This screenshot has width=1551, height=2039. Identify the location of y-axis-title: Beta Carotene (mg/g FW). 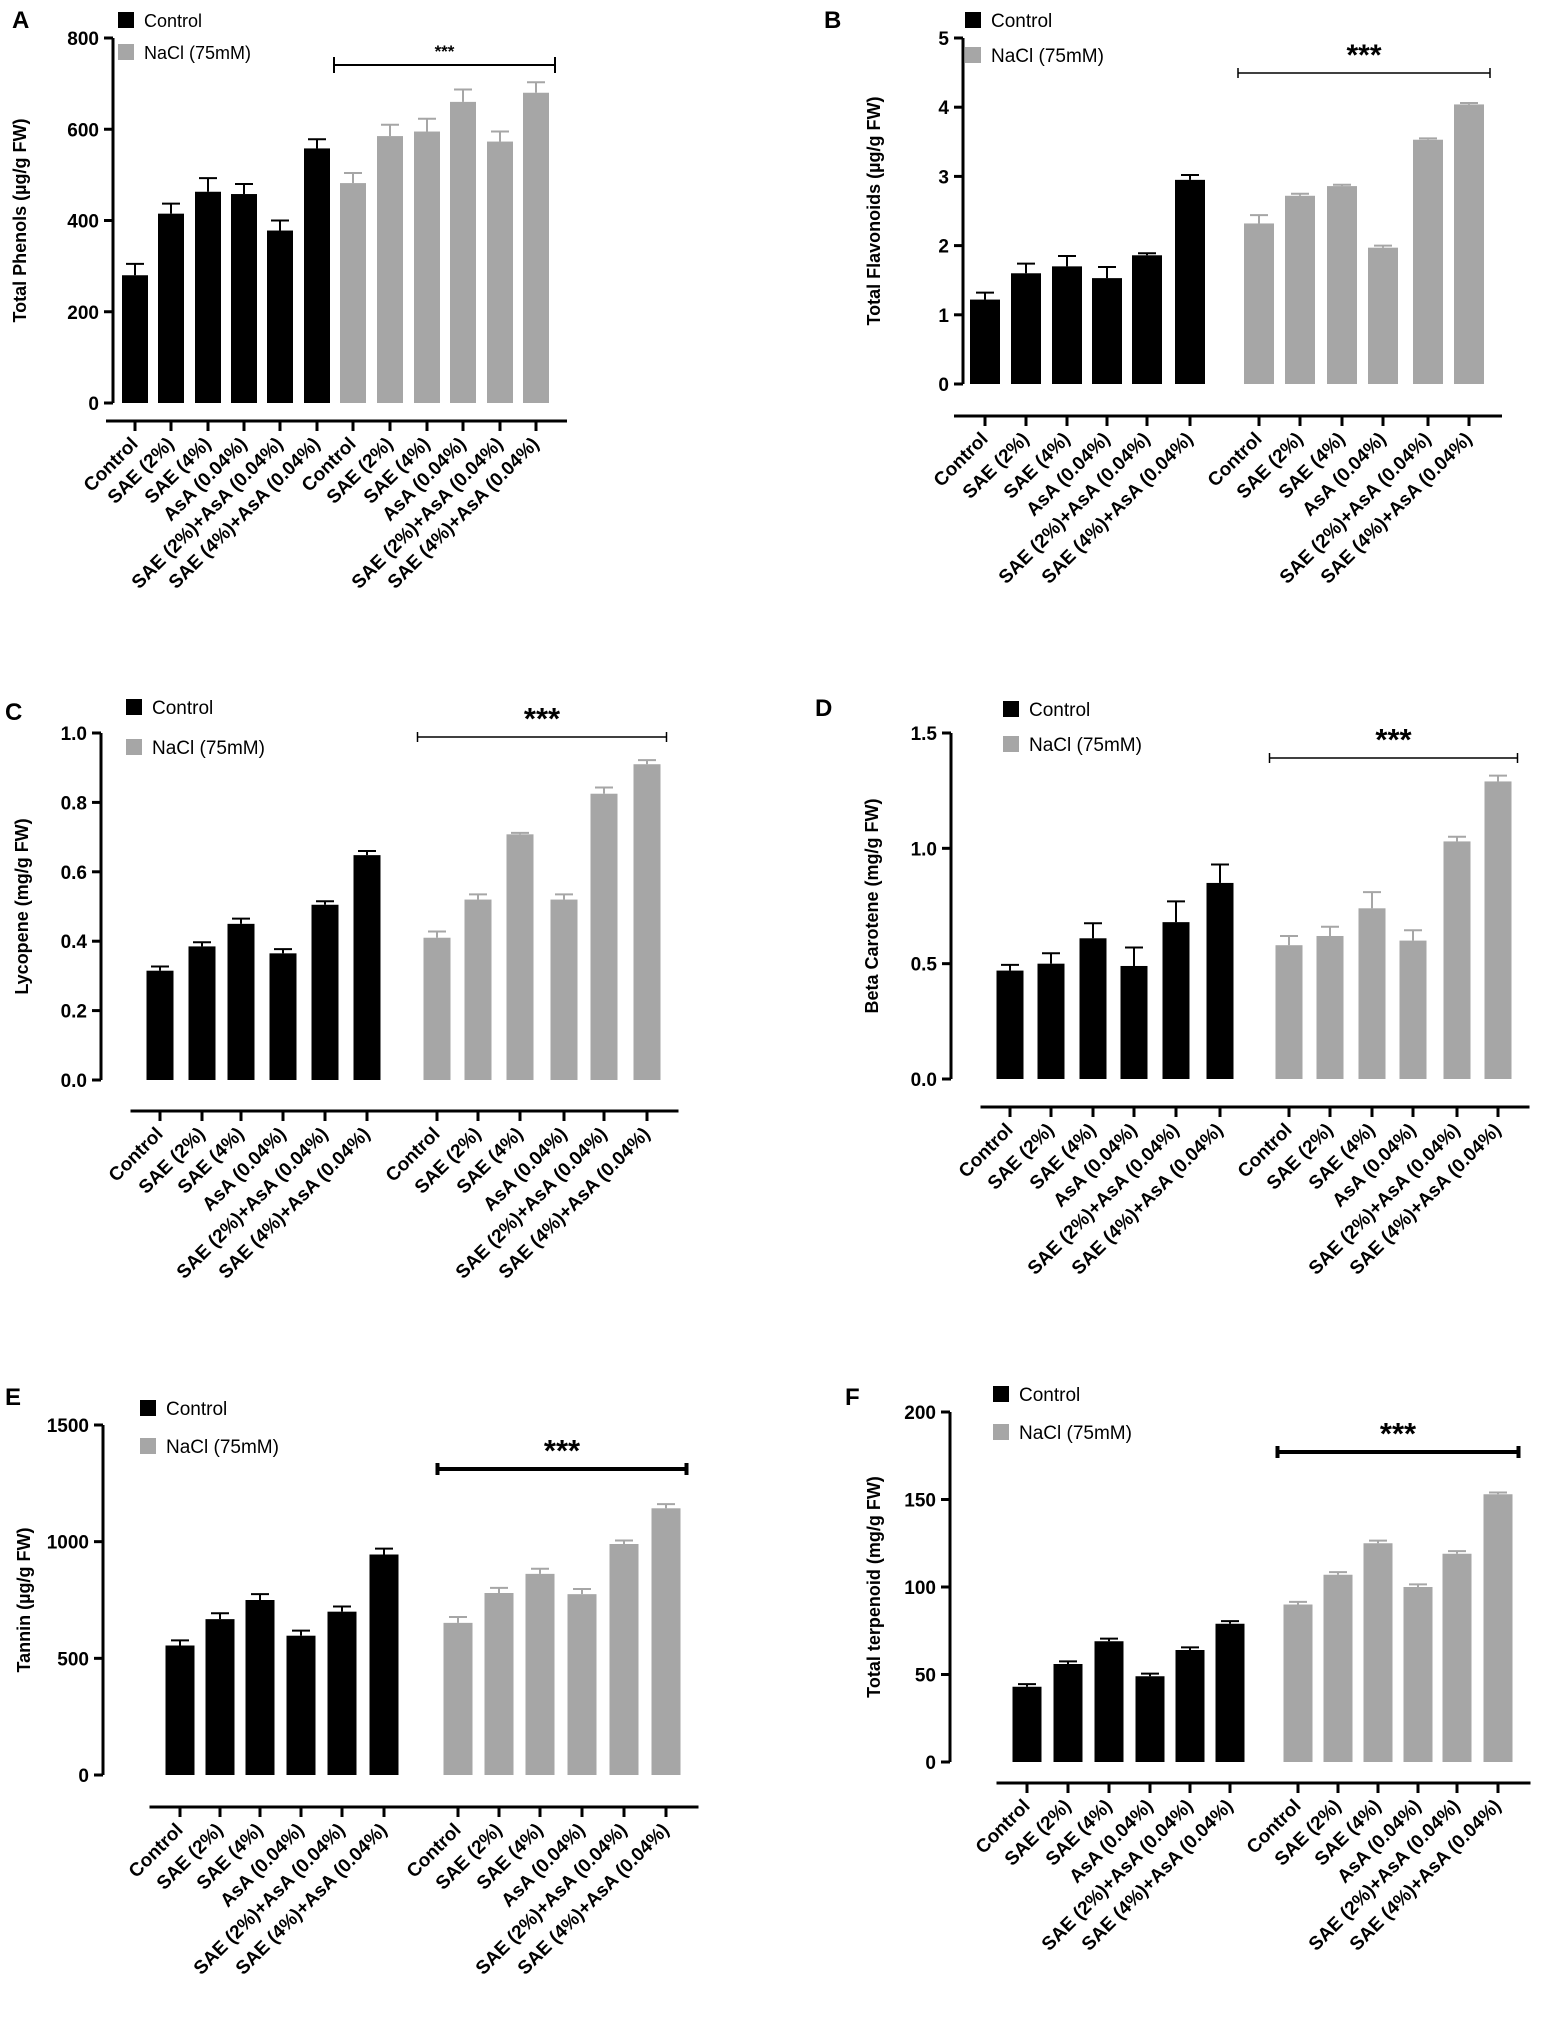
(872, 905).